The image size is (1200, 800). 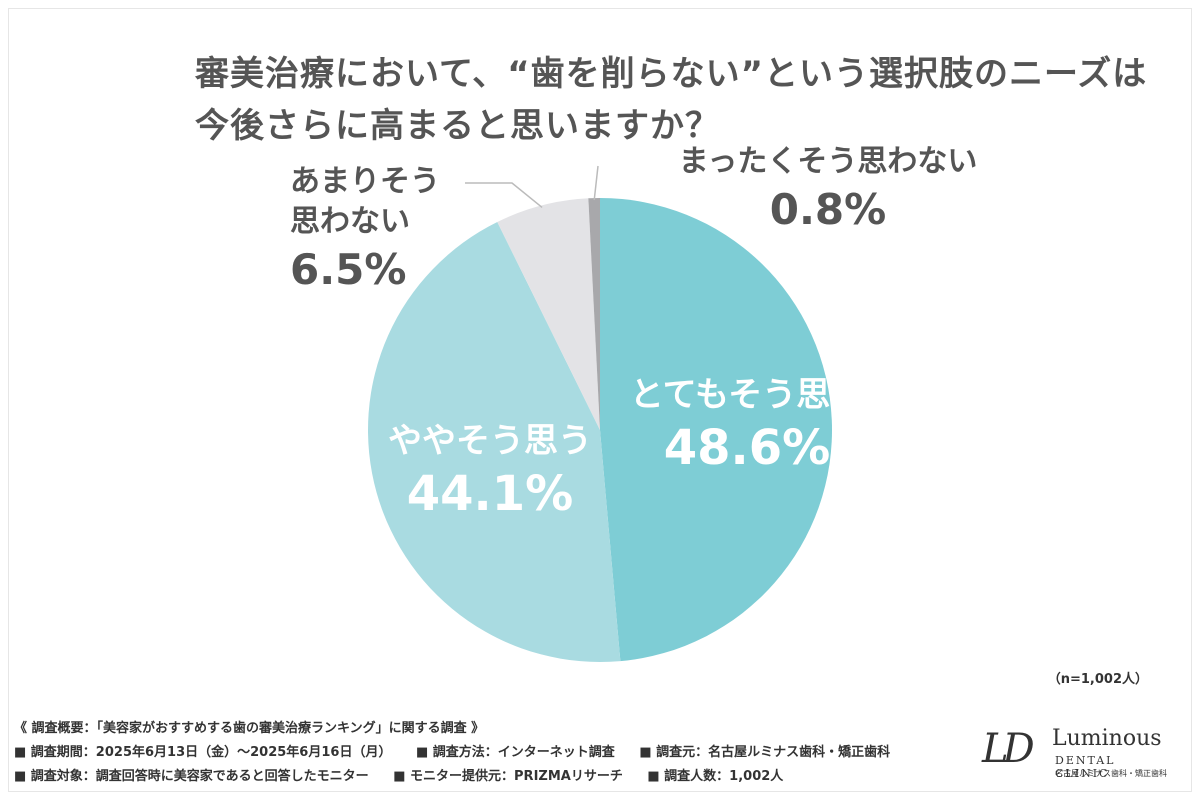 I want to click on label-very-text: とてもそう思う, so click(x=747, y=395).